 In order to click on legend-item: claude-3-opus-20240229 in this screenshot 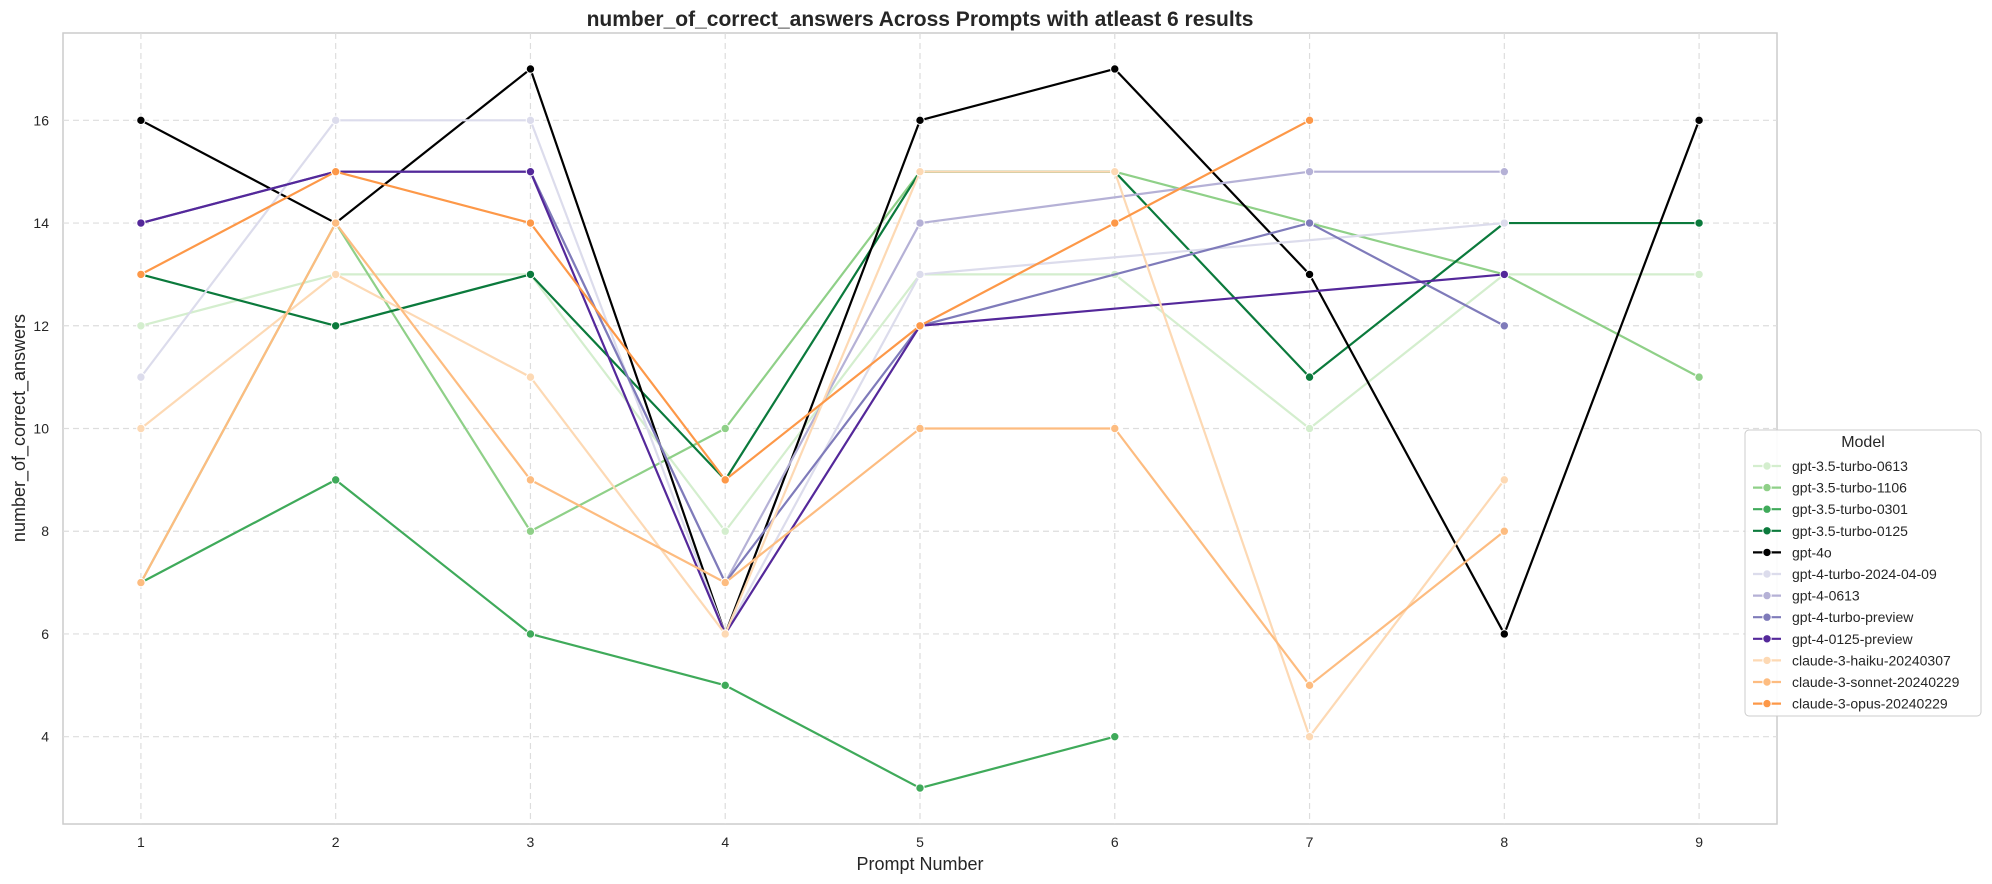, I will do `click(1850, 704)`.